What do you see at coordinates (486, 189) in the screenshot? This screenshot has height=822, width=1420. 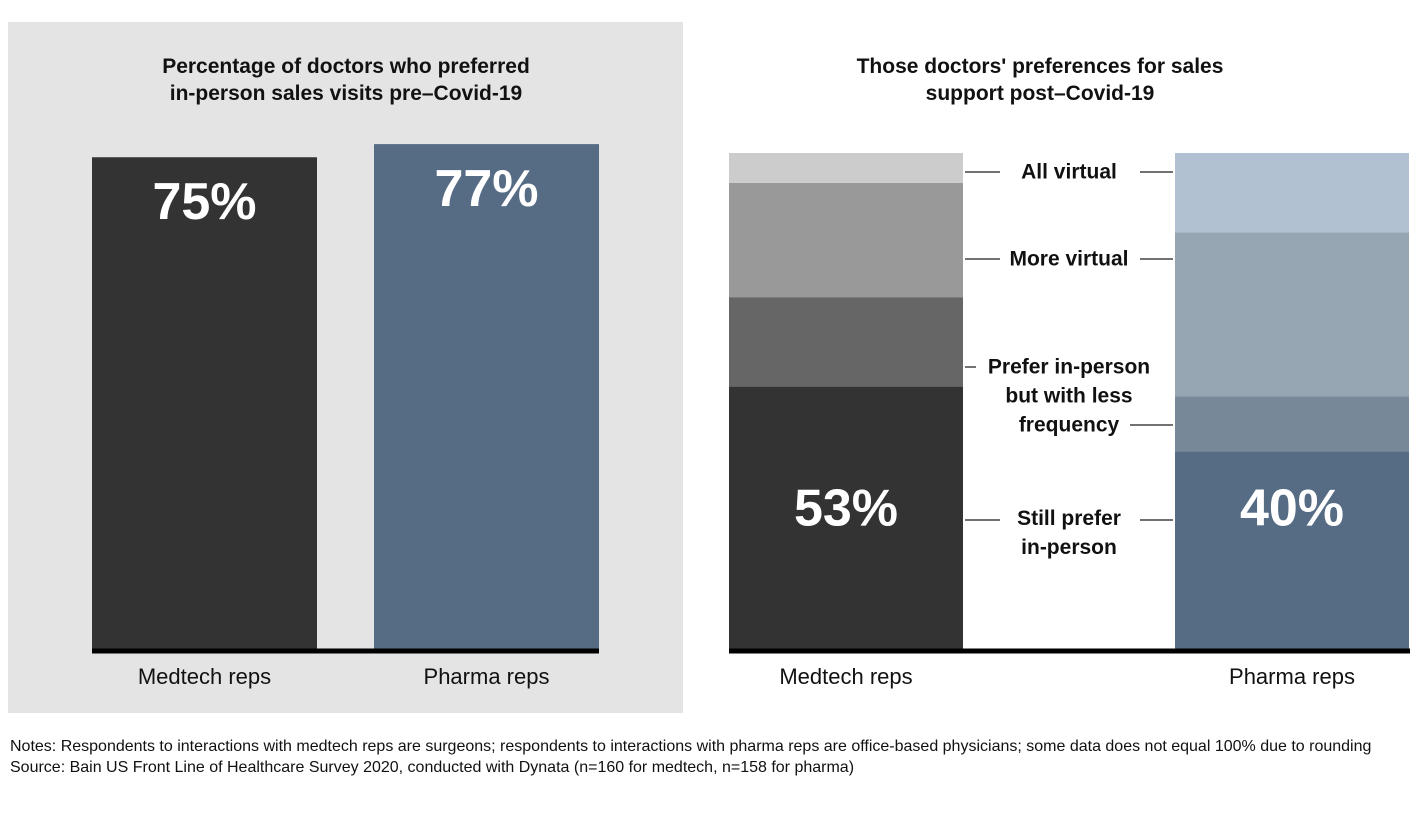 I see `value-label: 77%` at bounding box center [486, 189].